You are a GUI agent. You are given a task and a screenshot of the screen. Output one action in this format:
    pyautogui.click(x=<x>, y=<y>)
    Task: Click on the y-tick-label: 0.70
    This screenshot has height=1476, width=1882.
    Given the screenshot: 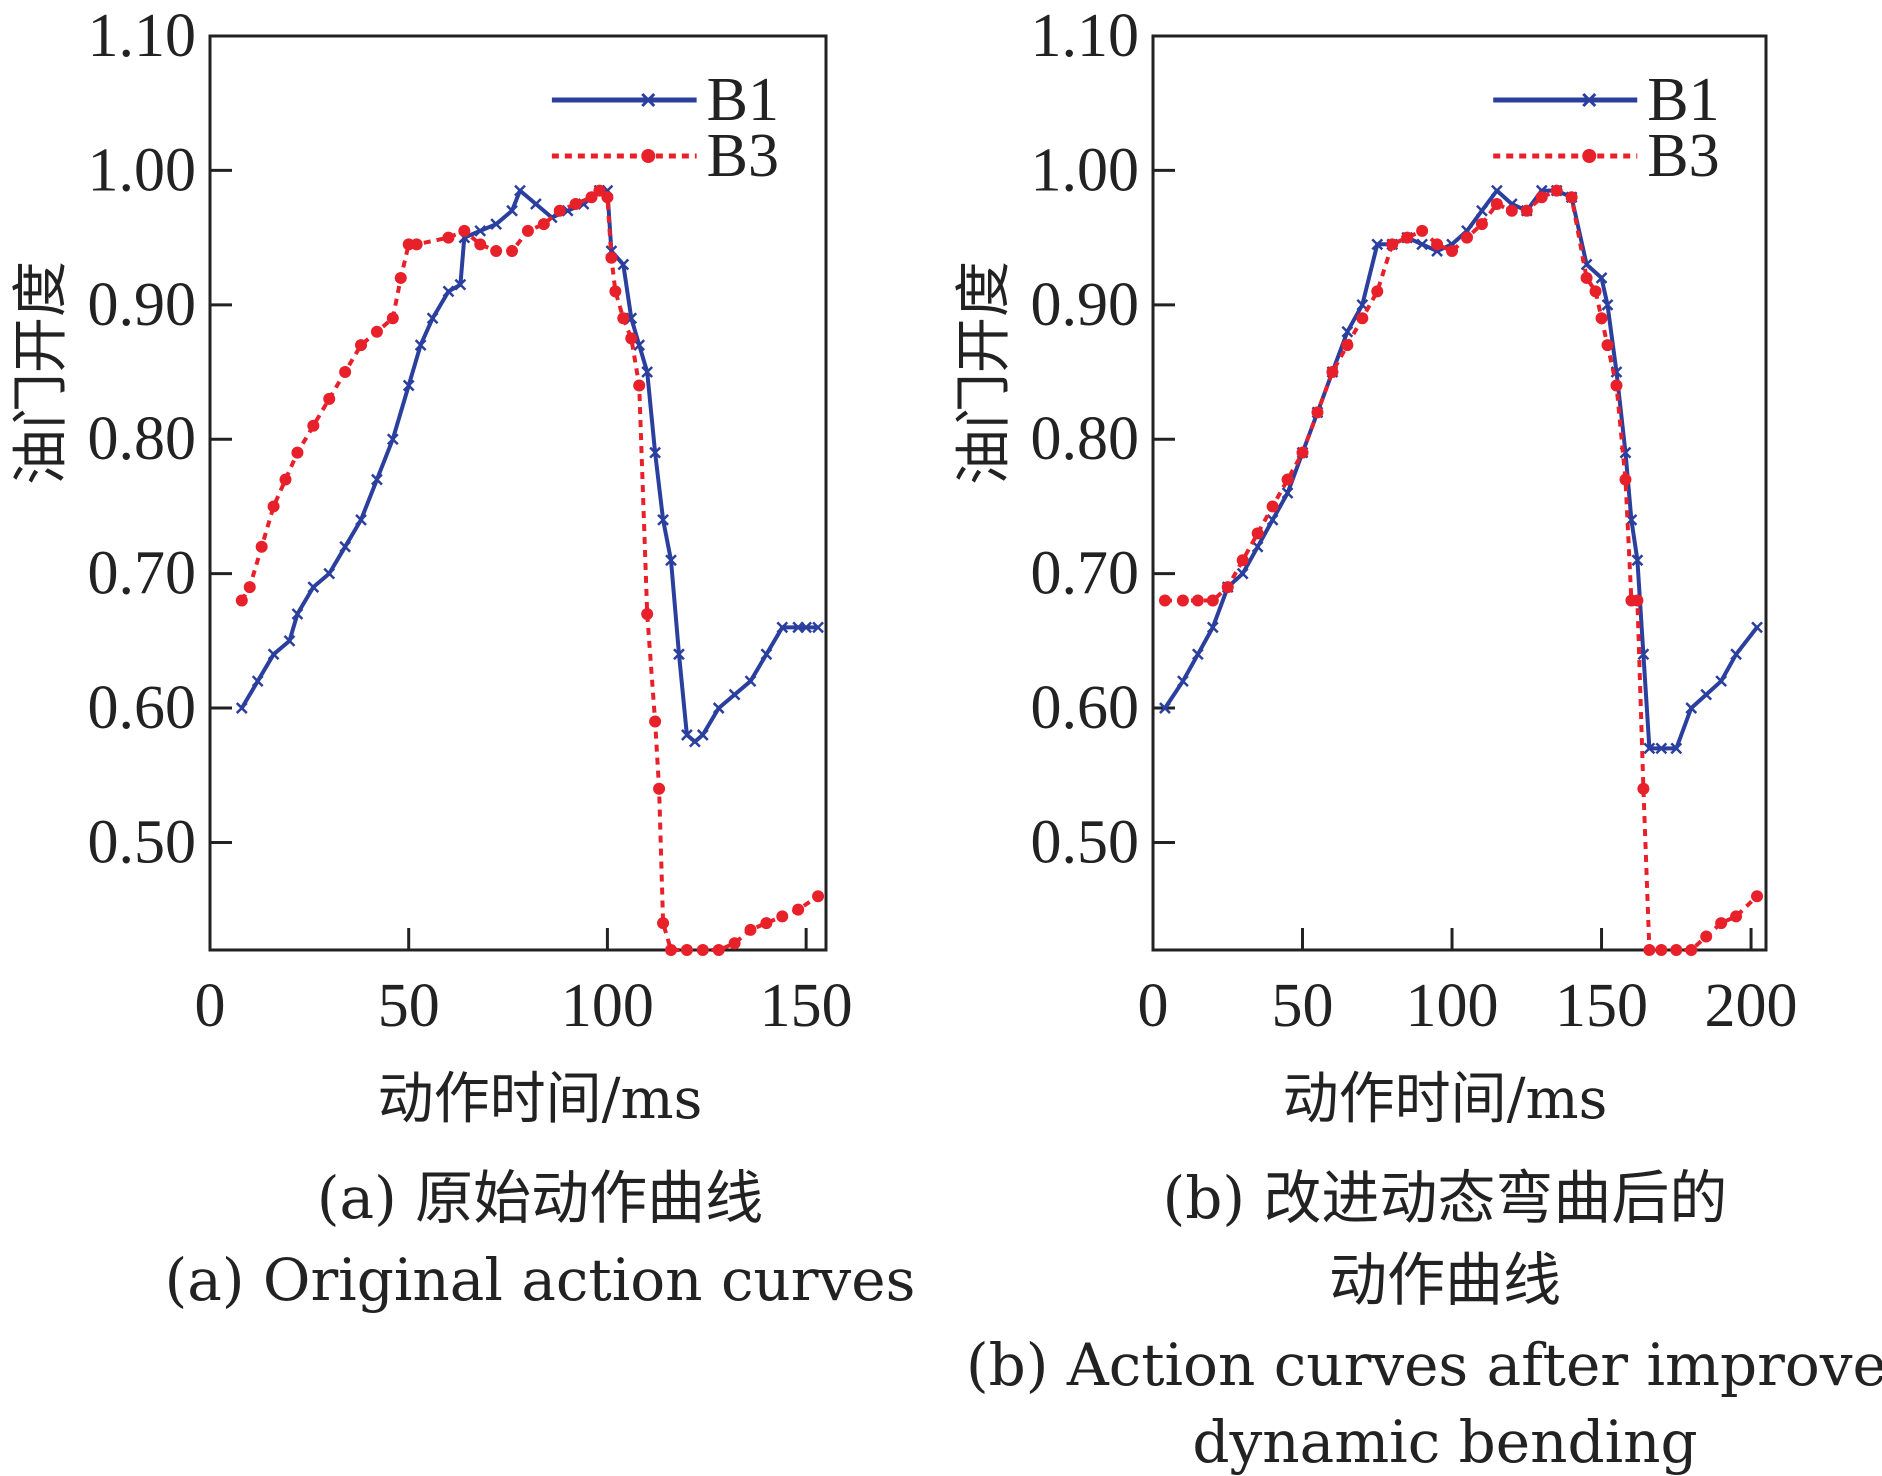 What is the action you would take?
    pyautogui.click(x=142, y=574)
    